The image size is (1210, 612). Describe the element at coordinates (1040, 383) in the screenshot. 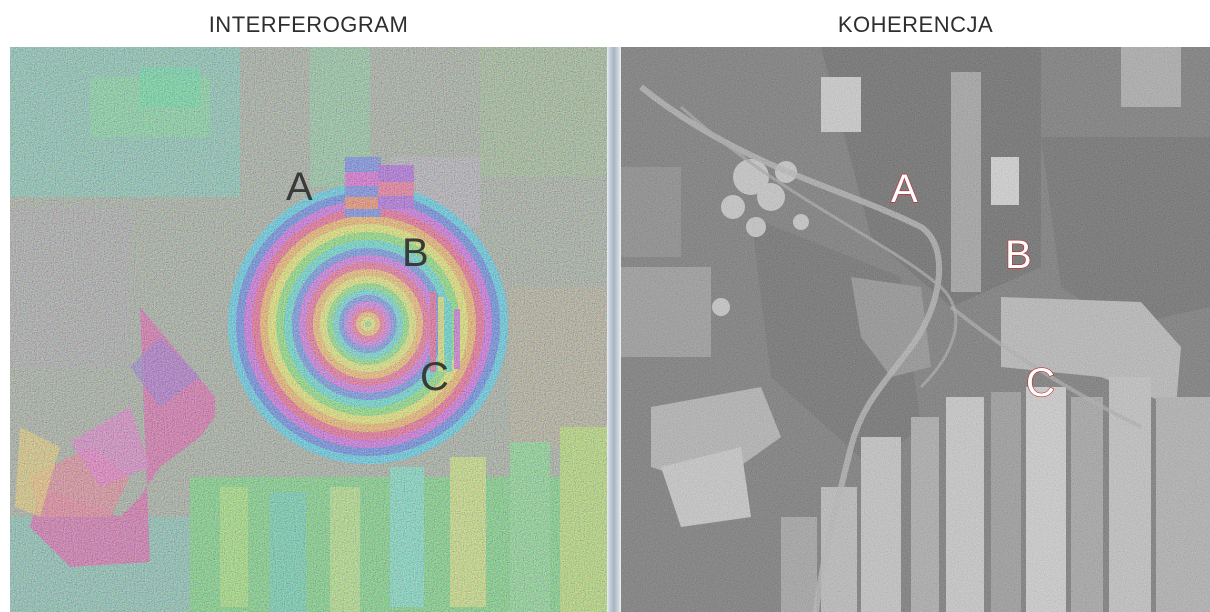

I see `coherence-label-c: C` at that location.